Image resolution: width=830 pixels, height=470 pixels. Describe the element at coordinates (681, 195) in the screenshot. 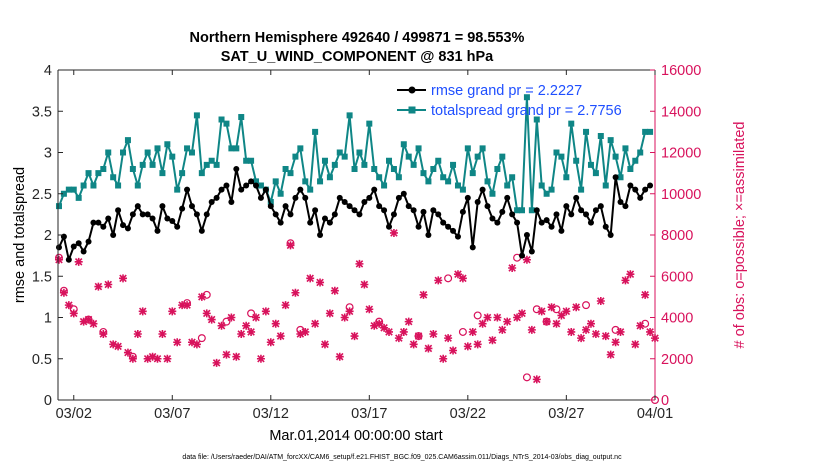

I see `y-tick-right-label: 10000` at that location.